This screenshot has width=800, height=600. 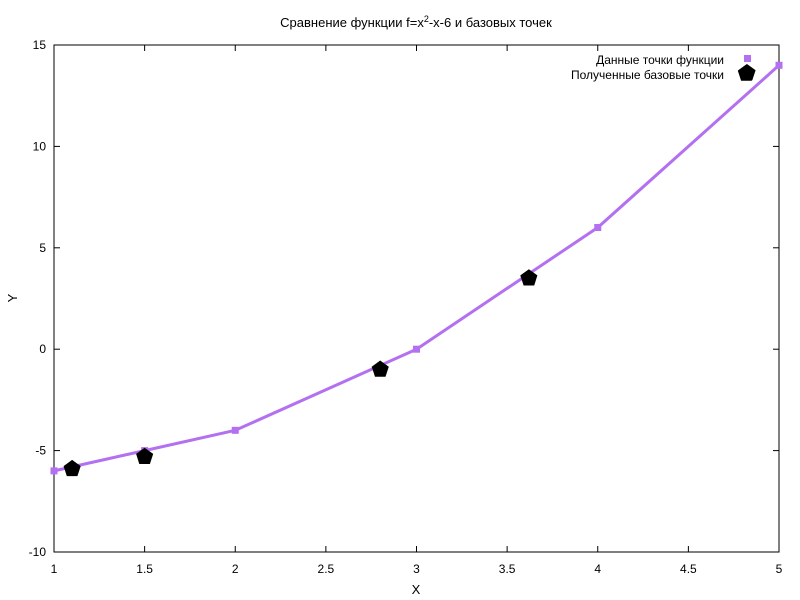 I want to click on x-tick-label: 2.5, so click(x=326, y=569).